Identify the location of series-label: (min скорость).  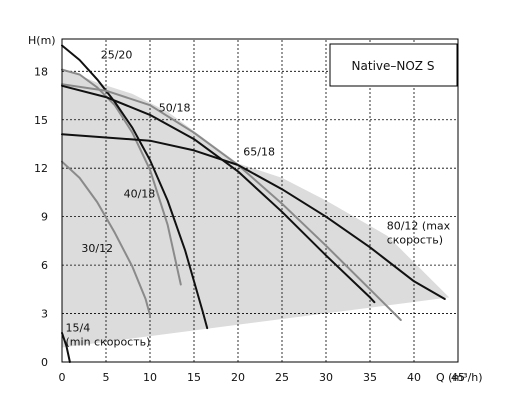
(108, 341).